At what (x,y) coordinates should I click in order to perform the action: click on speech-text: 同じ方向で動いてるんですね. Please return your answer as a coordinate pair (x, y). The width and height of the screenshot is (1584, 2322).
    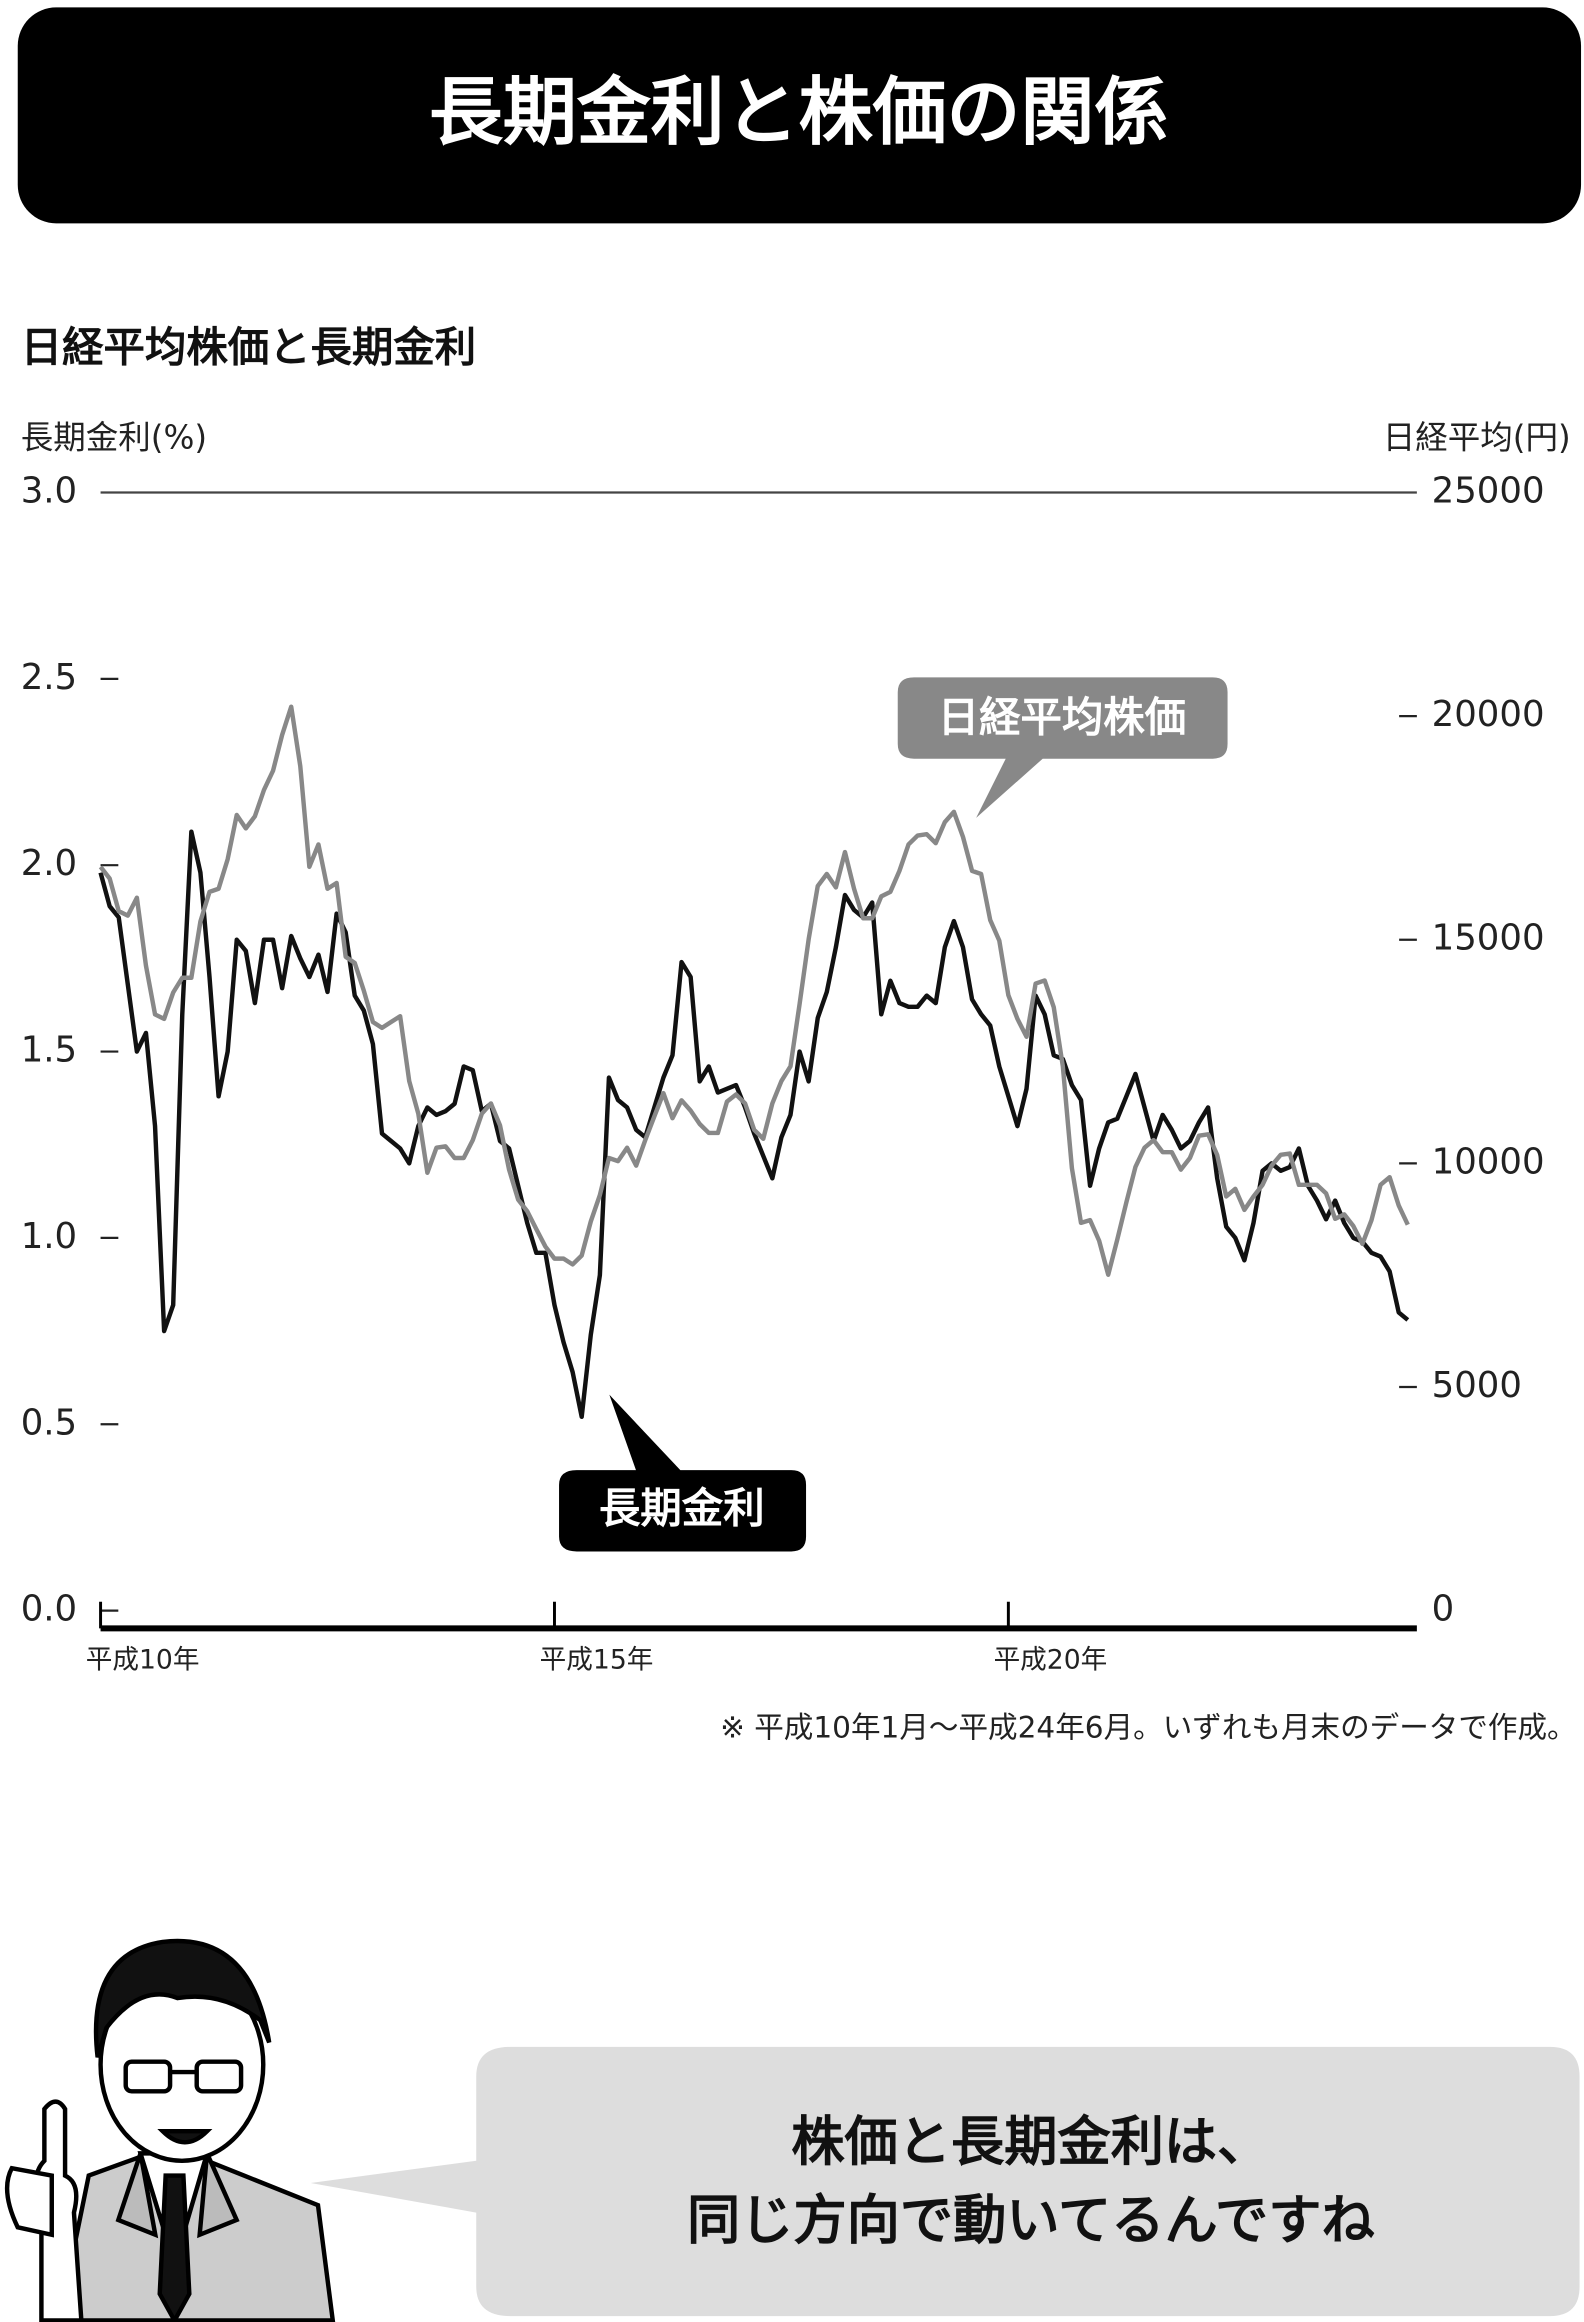
    Looking at the image, I should click on (1031, 2219).